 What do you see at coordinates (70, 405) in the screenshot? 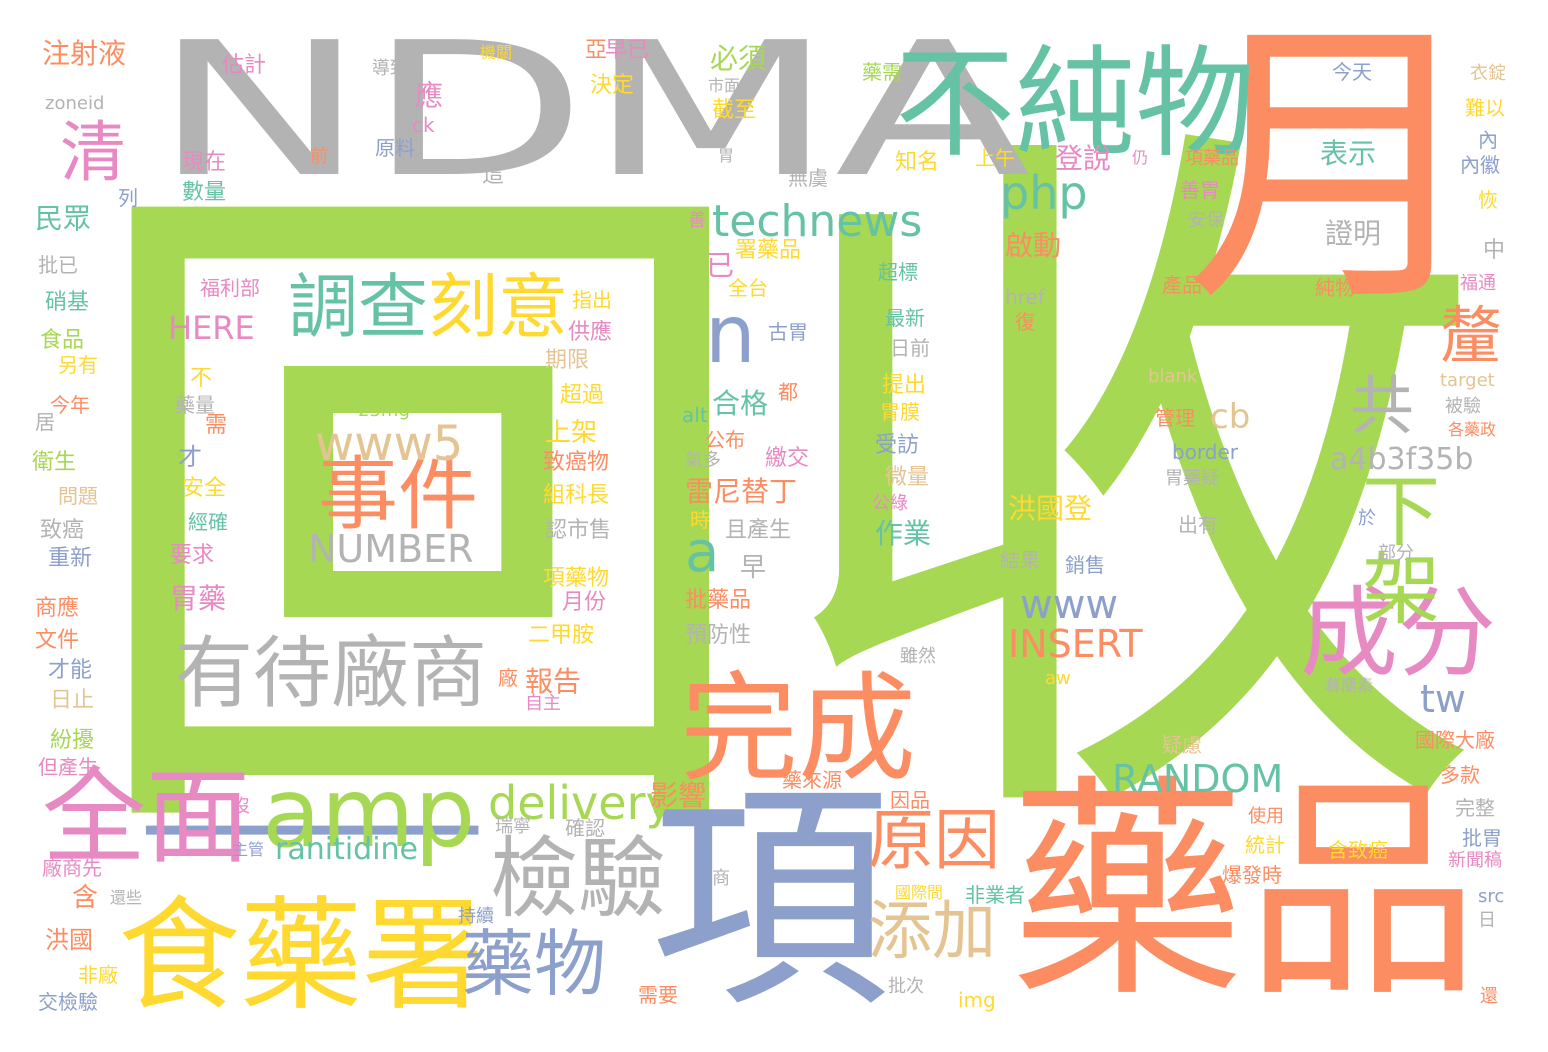
I see `word-63: 今年` at bounding box center [70, 405].